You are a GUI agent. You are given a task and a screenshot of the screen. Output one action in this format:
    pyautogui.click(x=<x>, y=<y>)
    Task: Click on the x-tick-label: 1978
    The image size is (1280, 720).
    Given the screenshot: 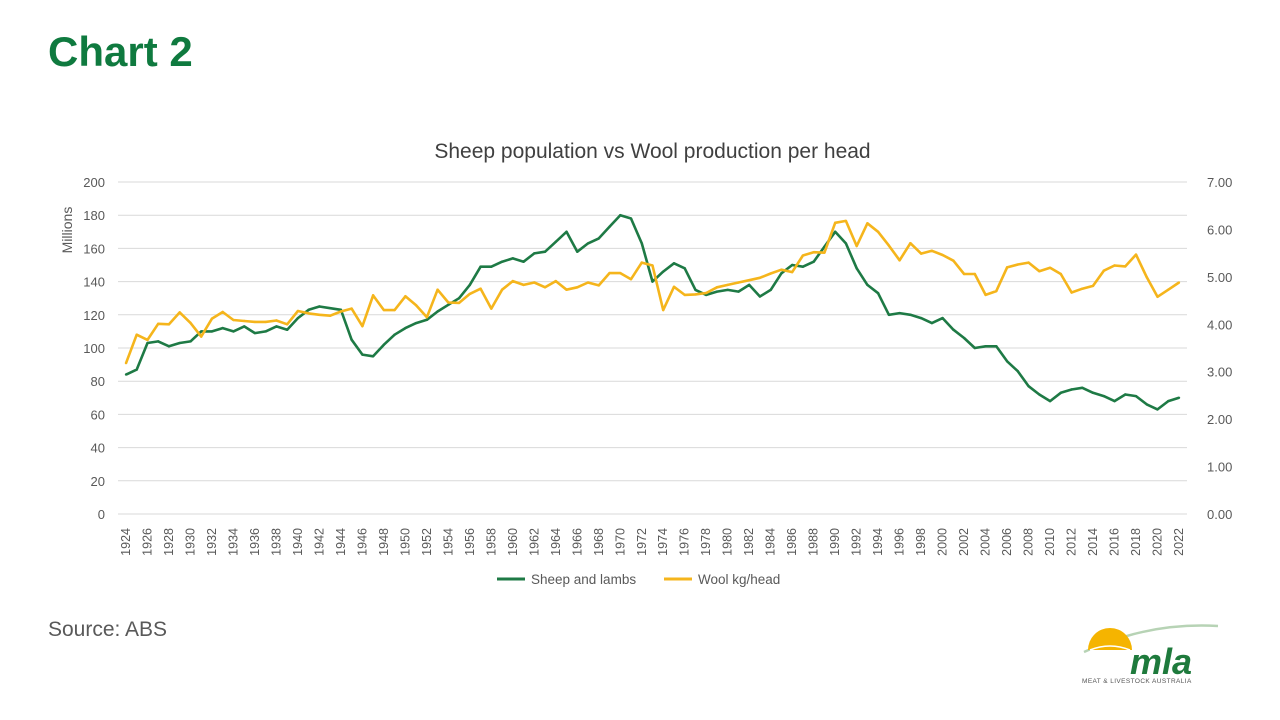 What is the action you would take?
    pyautogui.click(x=706, y=542)
    